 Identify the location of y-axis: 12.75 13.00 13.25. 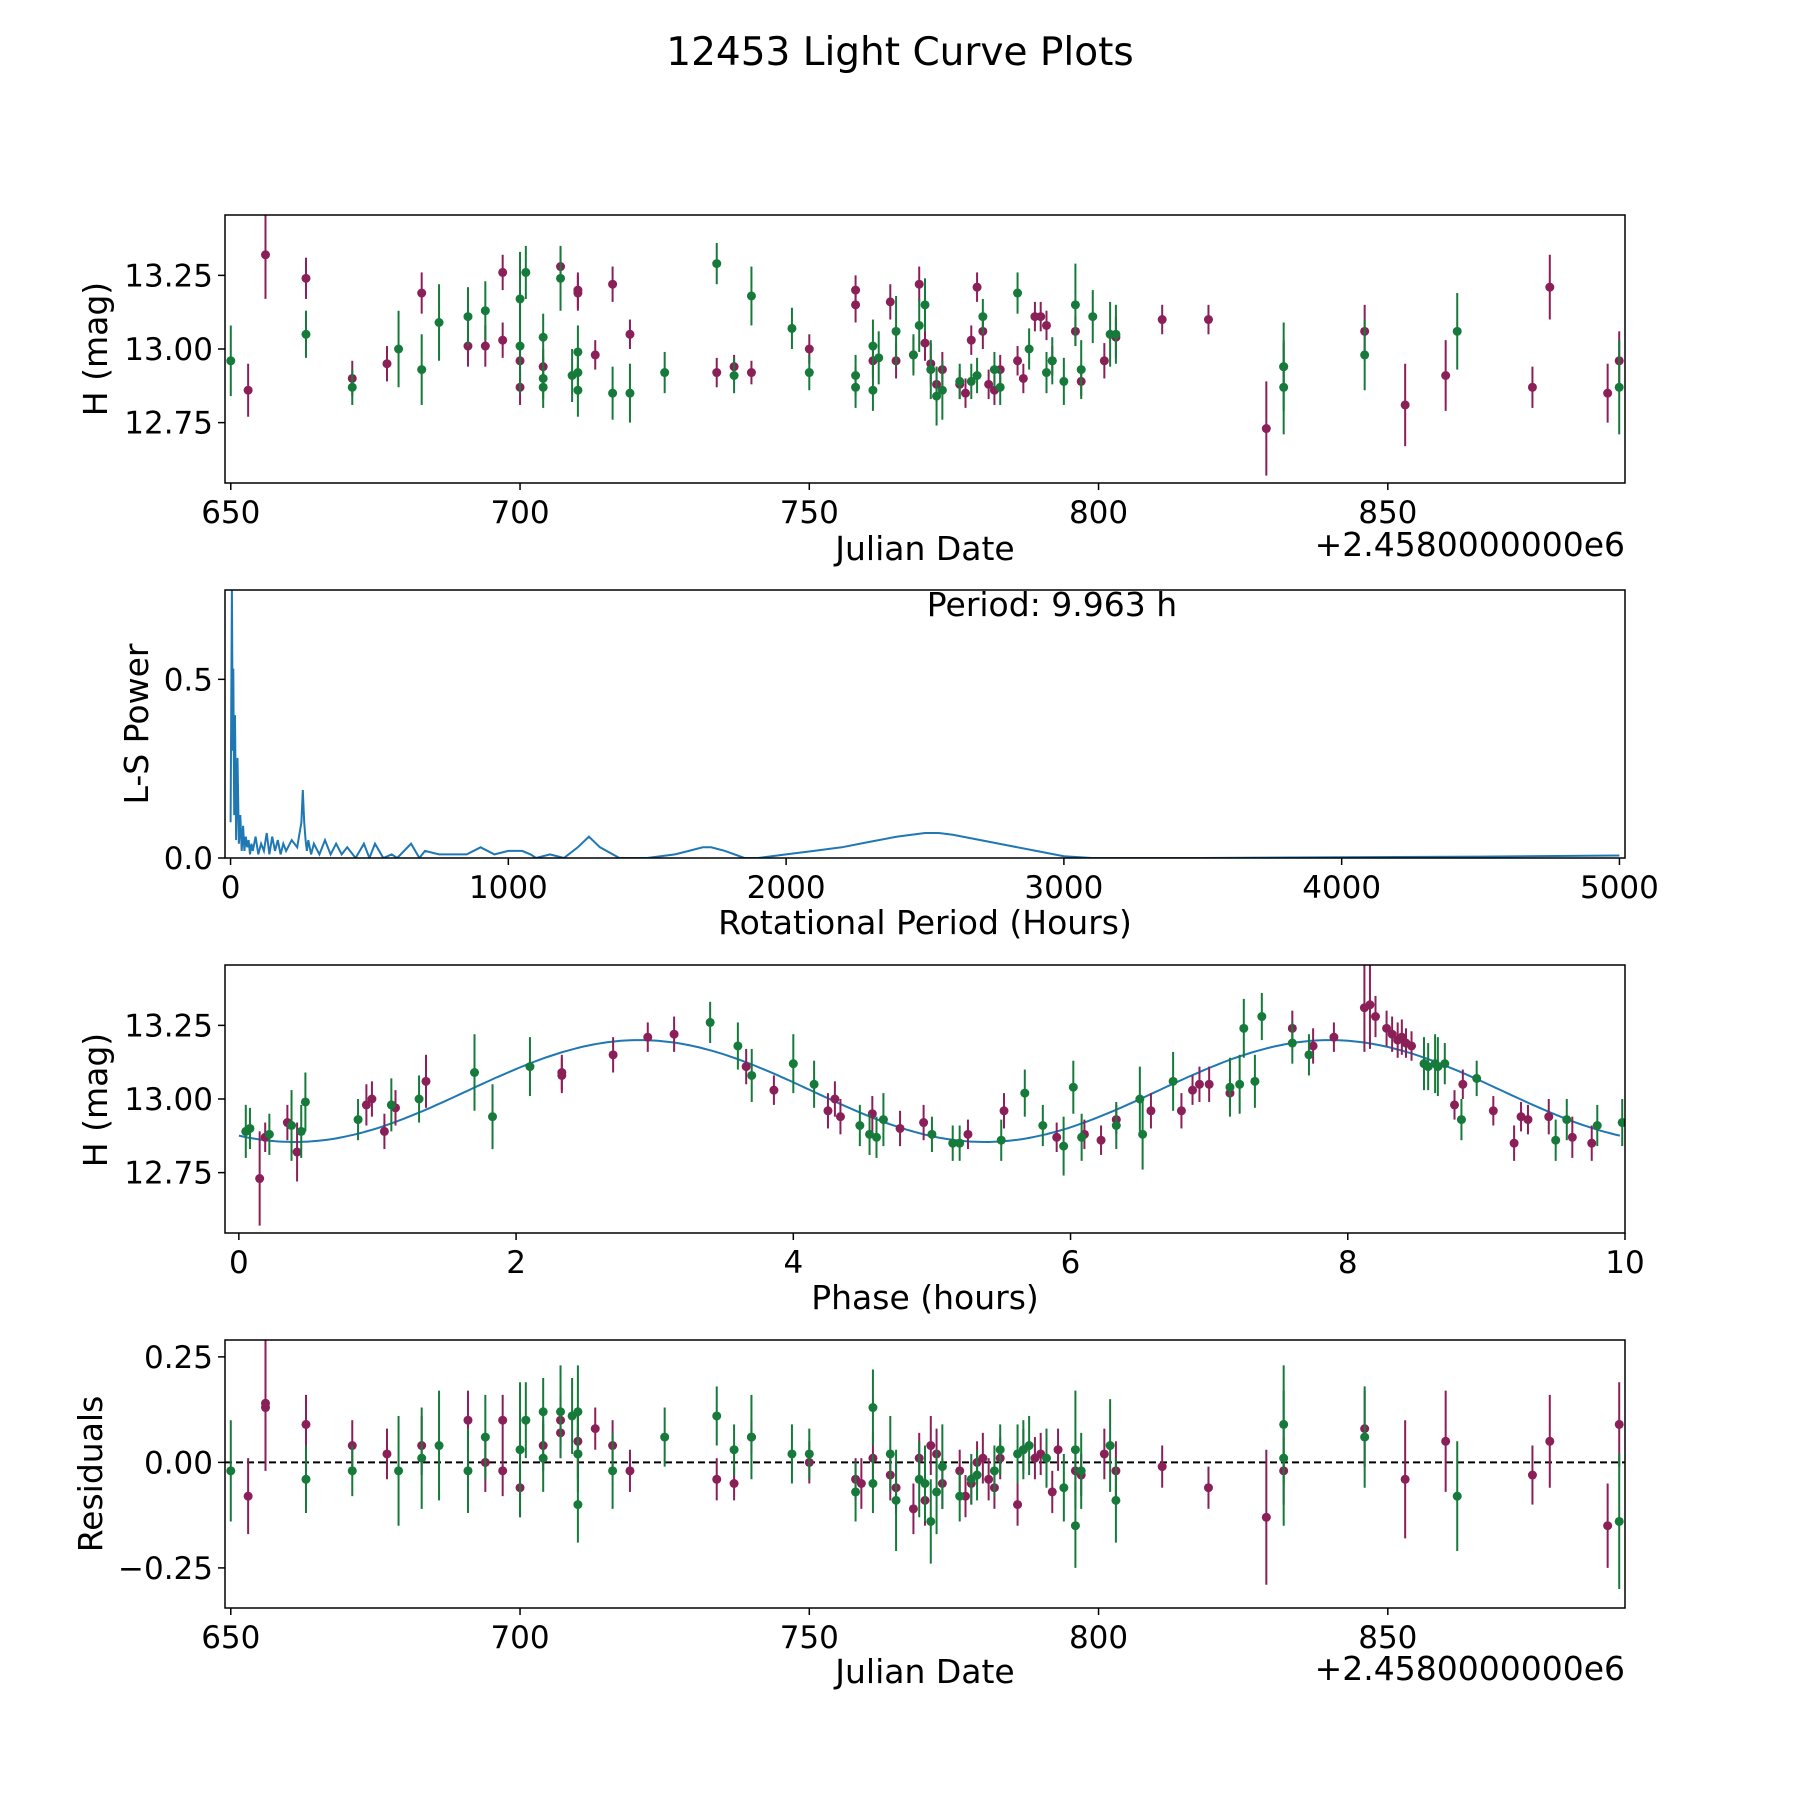
(174, 350).